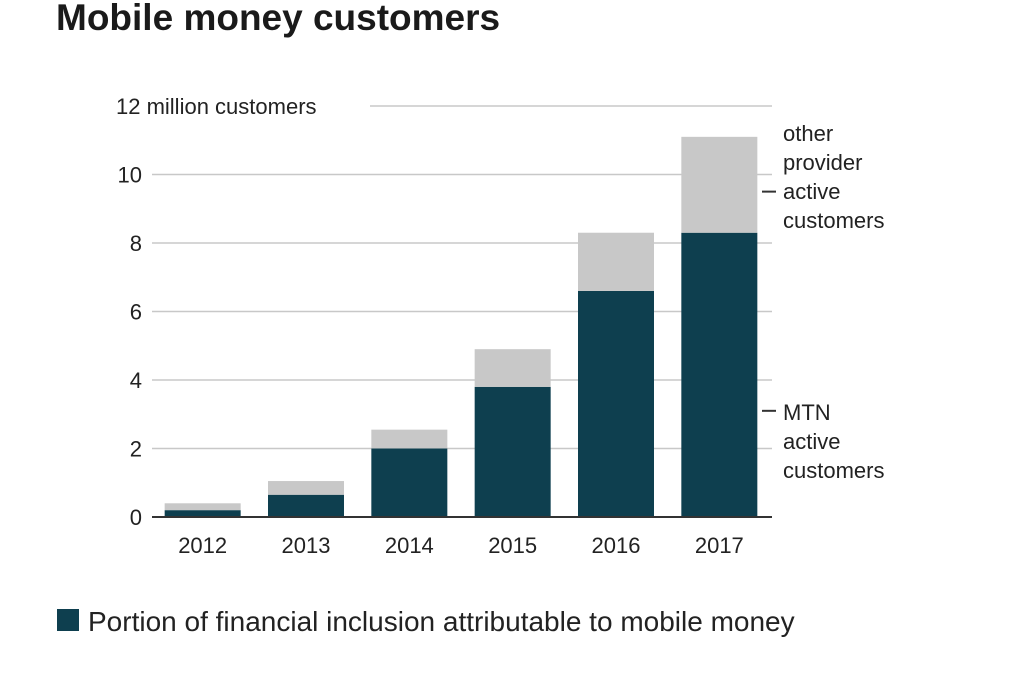 The height and width of the screenshot is (673, 1022). Describe the element at coordinates (808, 133) in the screenshot. I see `series-label-line: other` at that location.